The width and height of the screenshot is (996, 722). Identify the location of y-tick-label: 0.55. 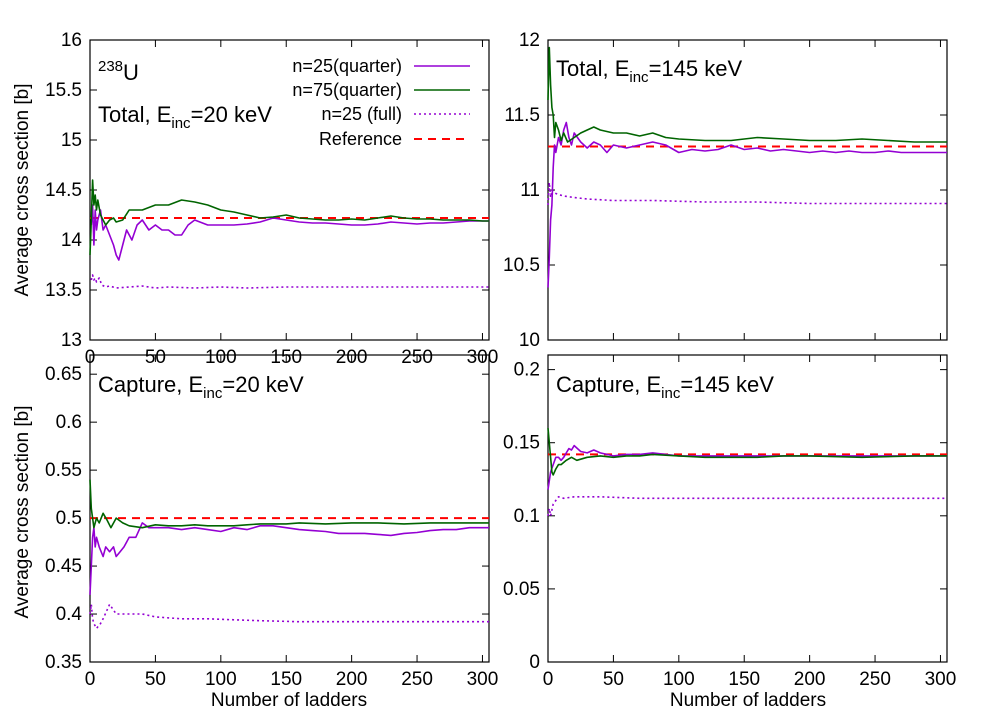
(63, 470).